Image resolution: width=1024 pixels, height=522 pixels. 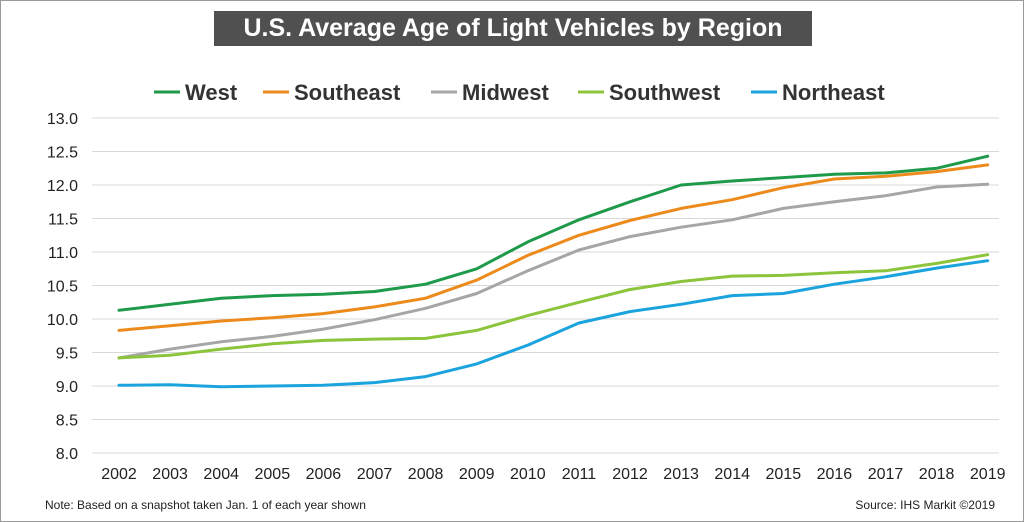 What do you see at coordinates (273, 474) in the screenshot?
I see `x-tick-label: 2005` at bounding box center [273, 474].